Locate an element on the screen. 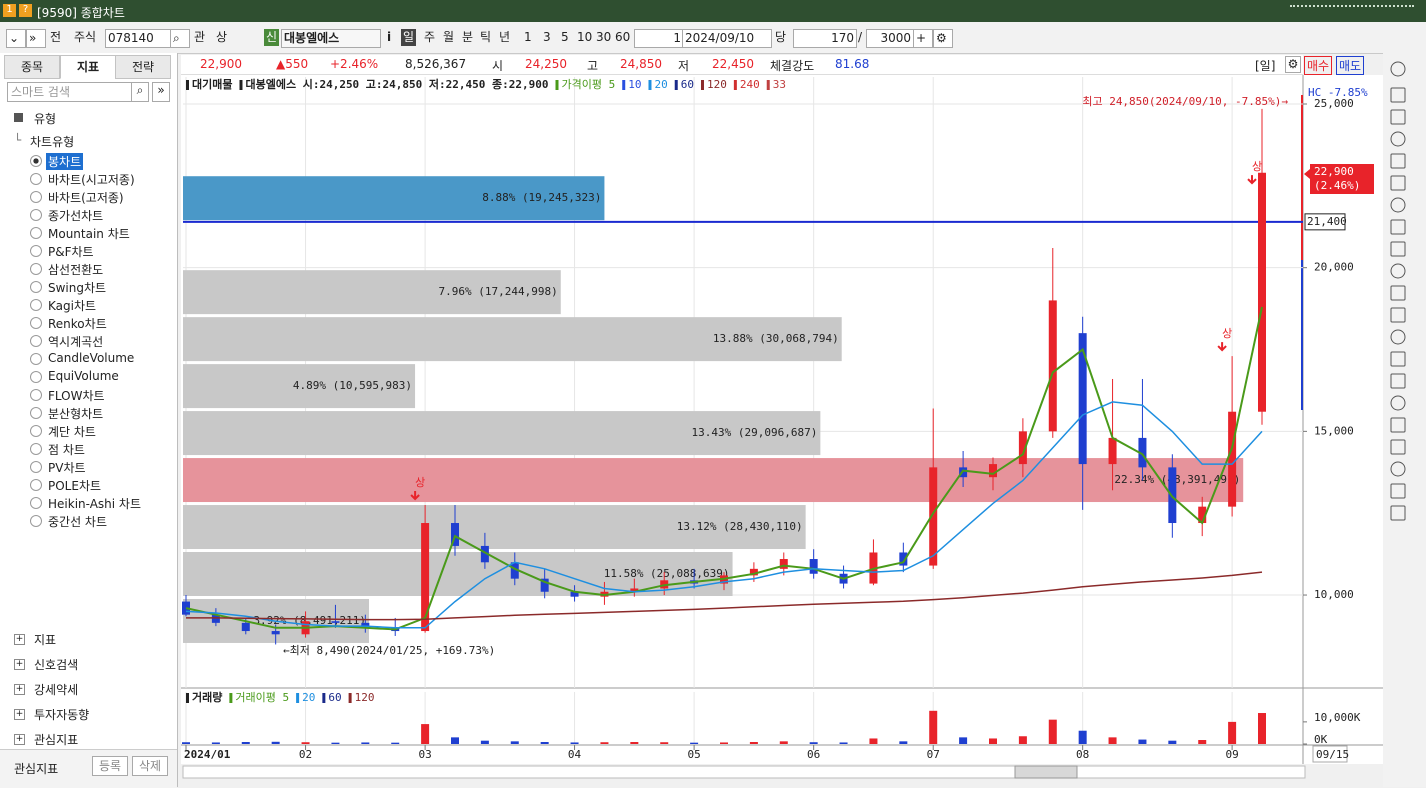  period-button: 분 is located at coordinates (468, 37).